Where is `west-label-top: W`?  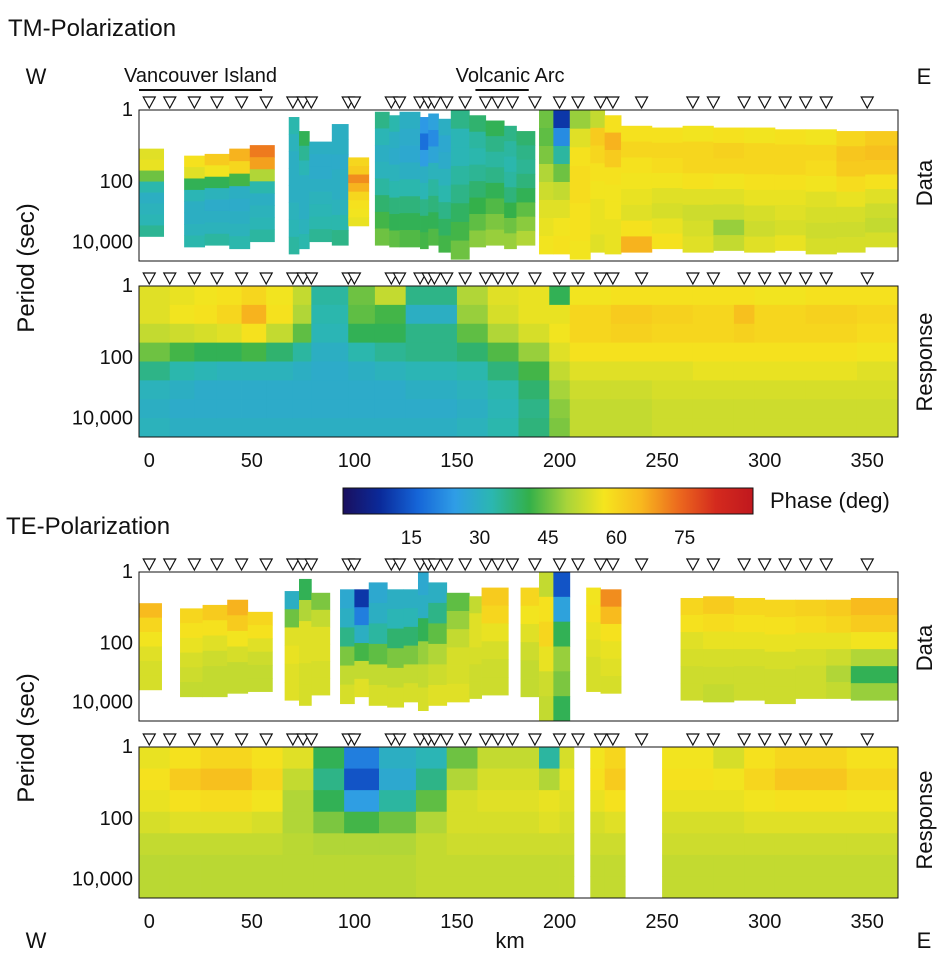 west-label-top: W is located at coordinates (36, 76).